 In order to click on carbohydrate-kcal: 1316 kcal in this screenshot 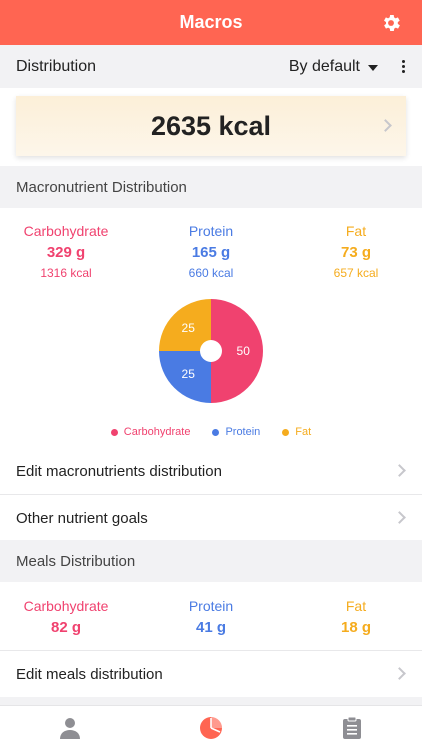, I will do `click(66, 273)`.